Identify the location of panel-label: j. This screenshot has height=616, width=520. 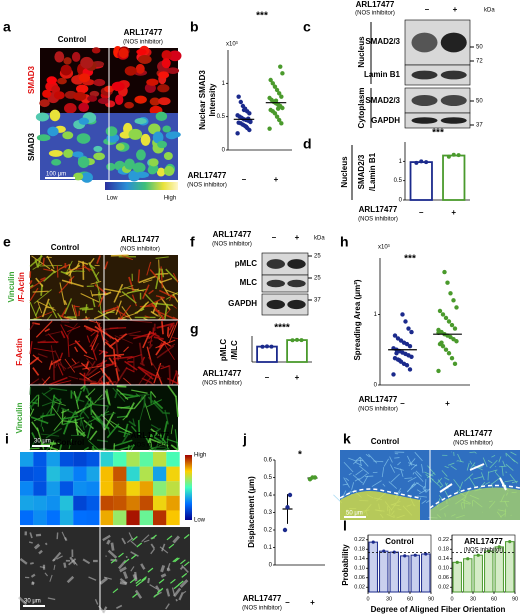
(244, 439).